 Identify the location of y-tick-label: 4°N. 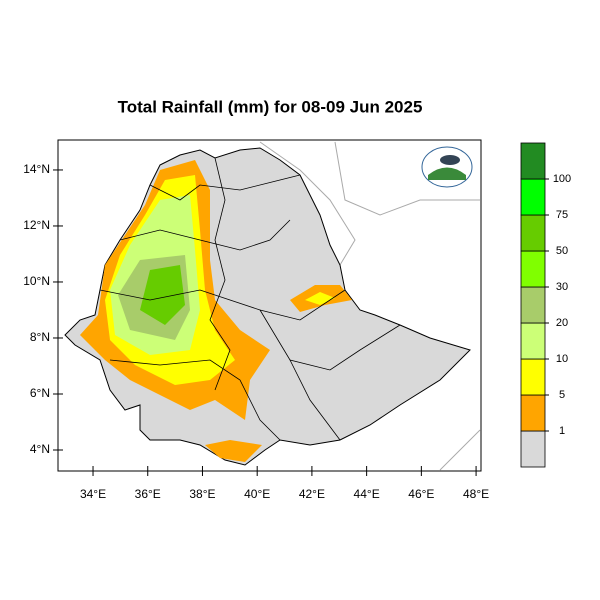
(40, 449).